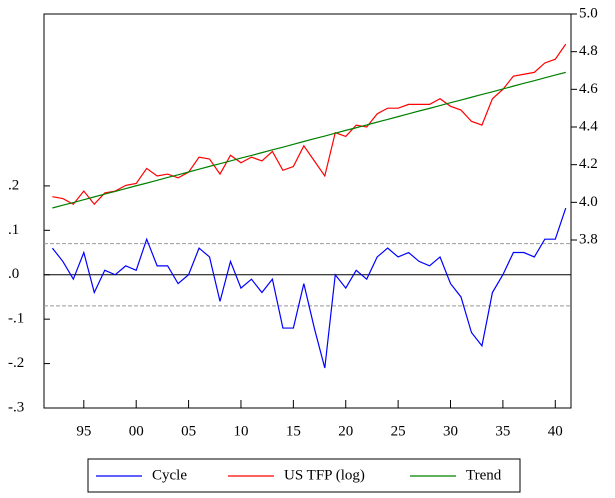 The height and width of the screenshot is (498, 615). Describe the element at coordinates (13, 274) in the screenshot. I see `y-tick-label: .0` at that location.